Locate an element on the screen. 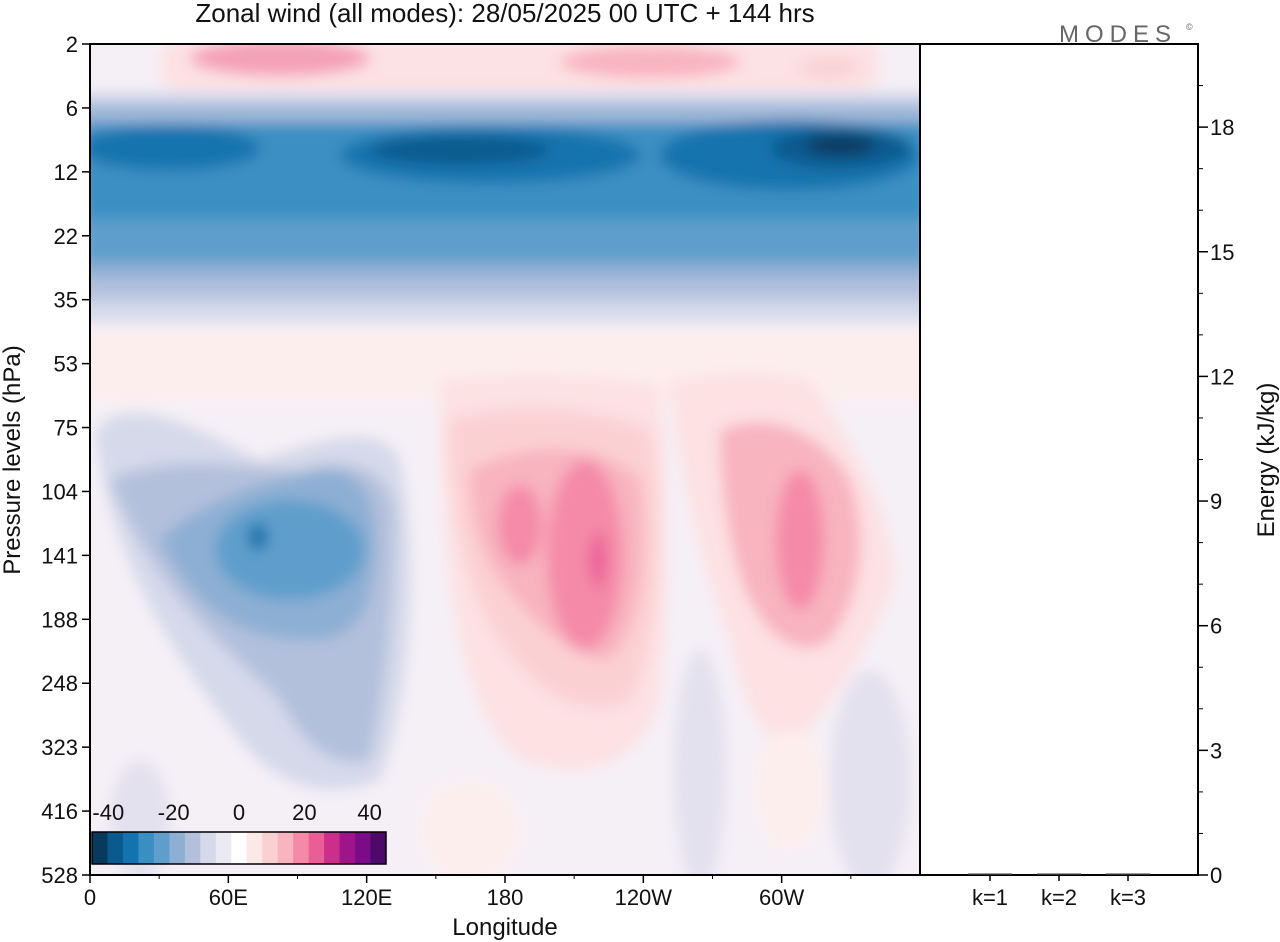 This screenshot has width=1280, height=942. pressure-tick-label: 188 is located at coordinates (59, 619).